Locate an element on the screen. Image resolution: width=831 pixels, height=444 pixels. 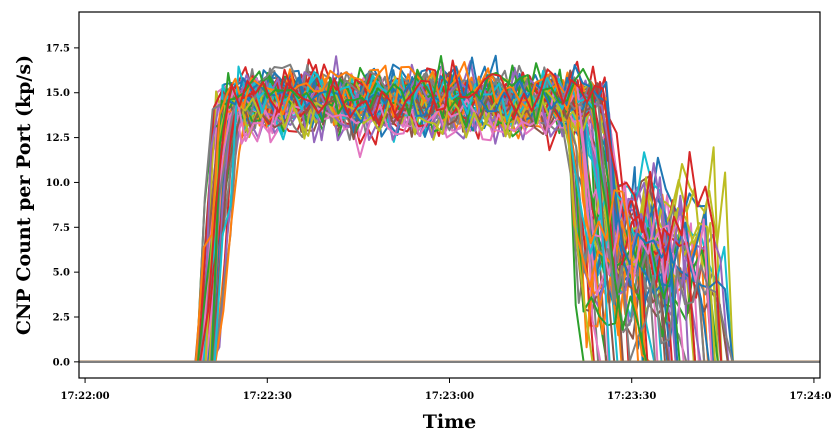
y-tick-label-0: 0.0 is located at coordinates (61, 362).